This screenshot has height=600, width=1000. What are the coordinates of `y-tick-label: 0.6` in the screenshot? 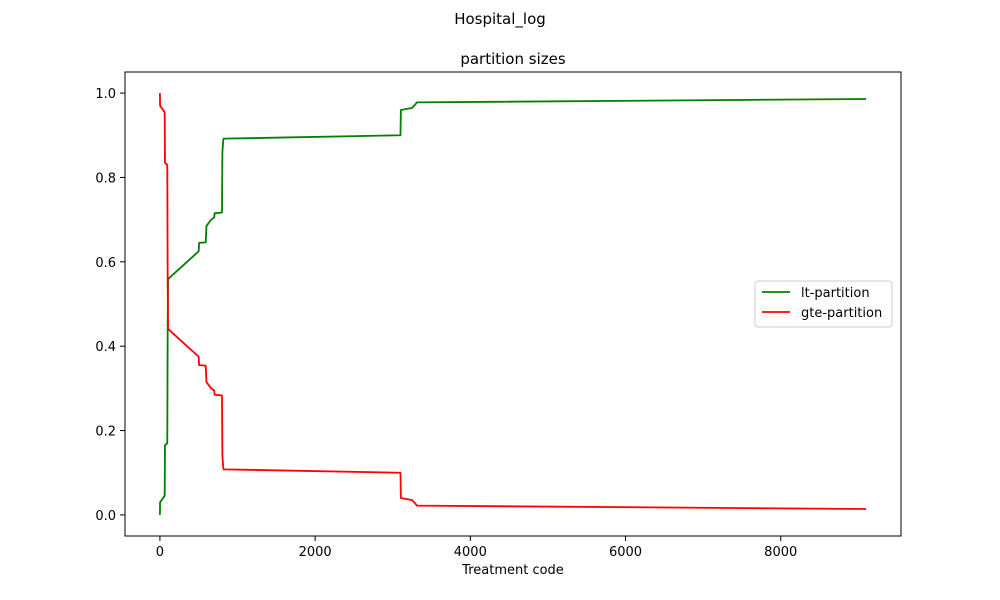 It's located at (105, 263).